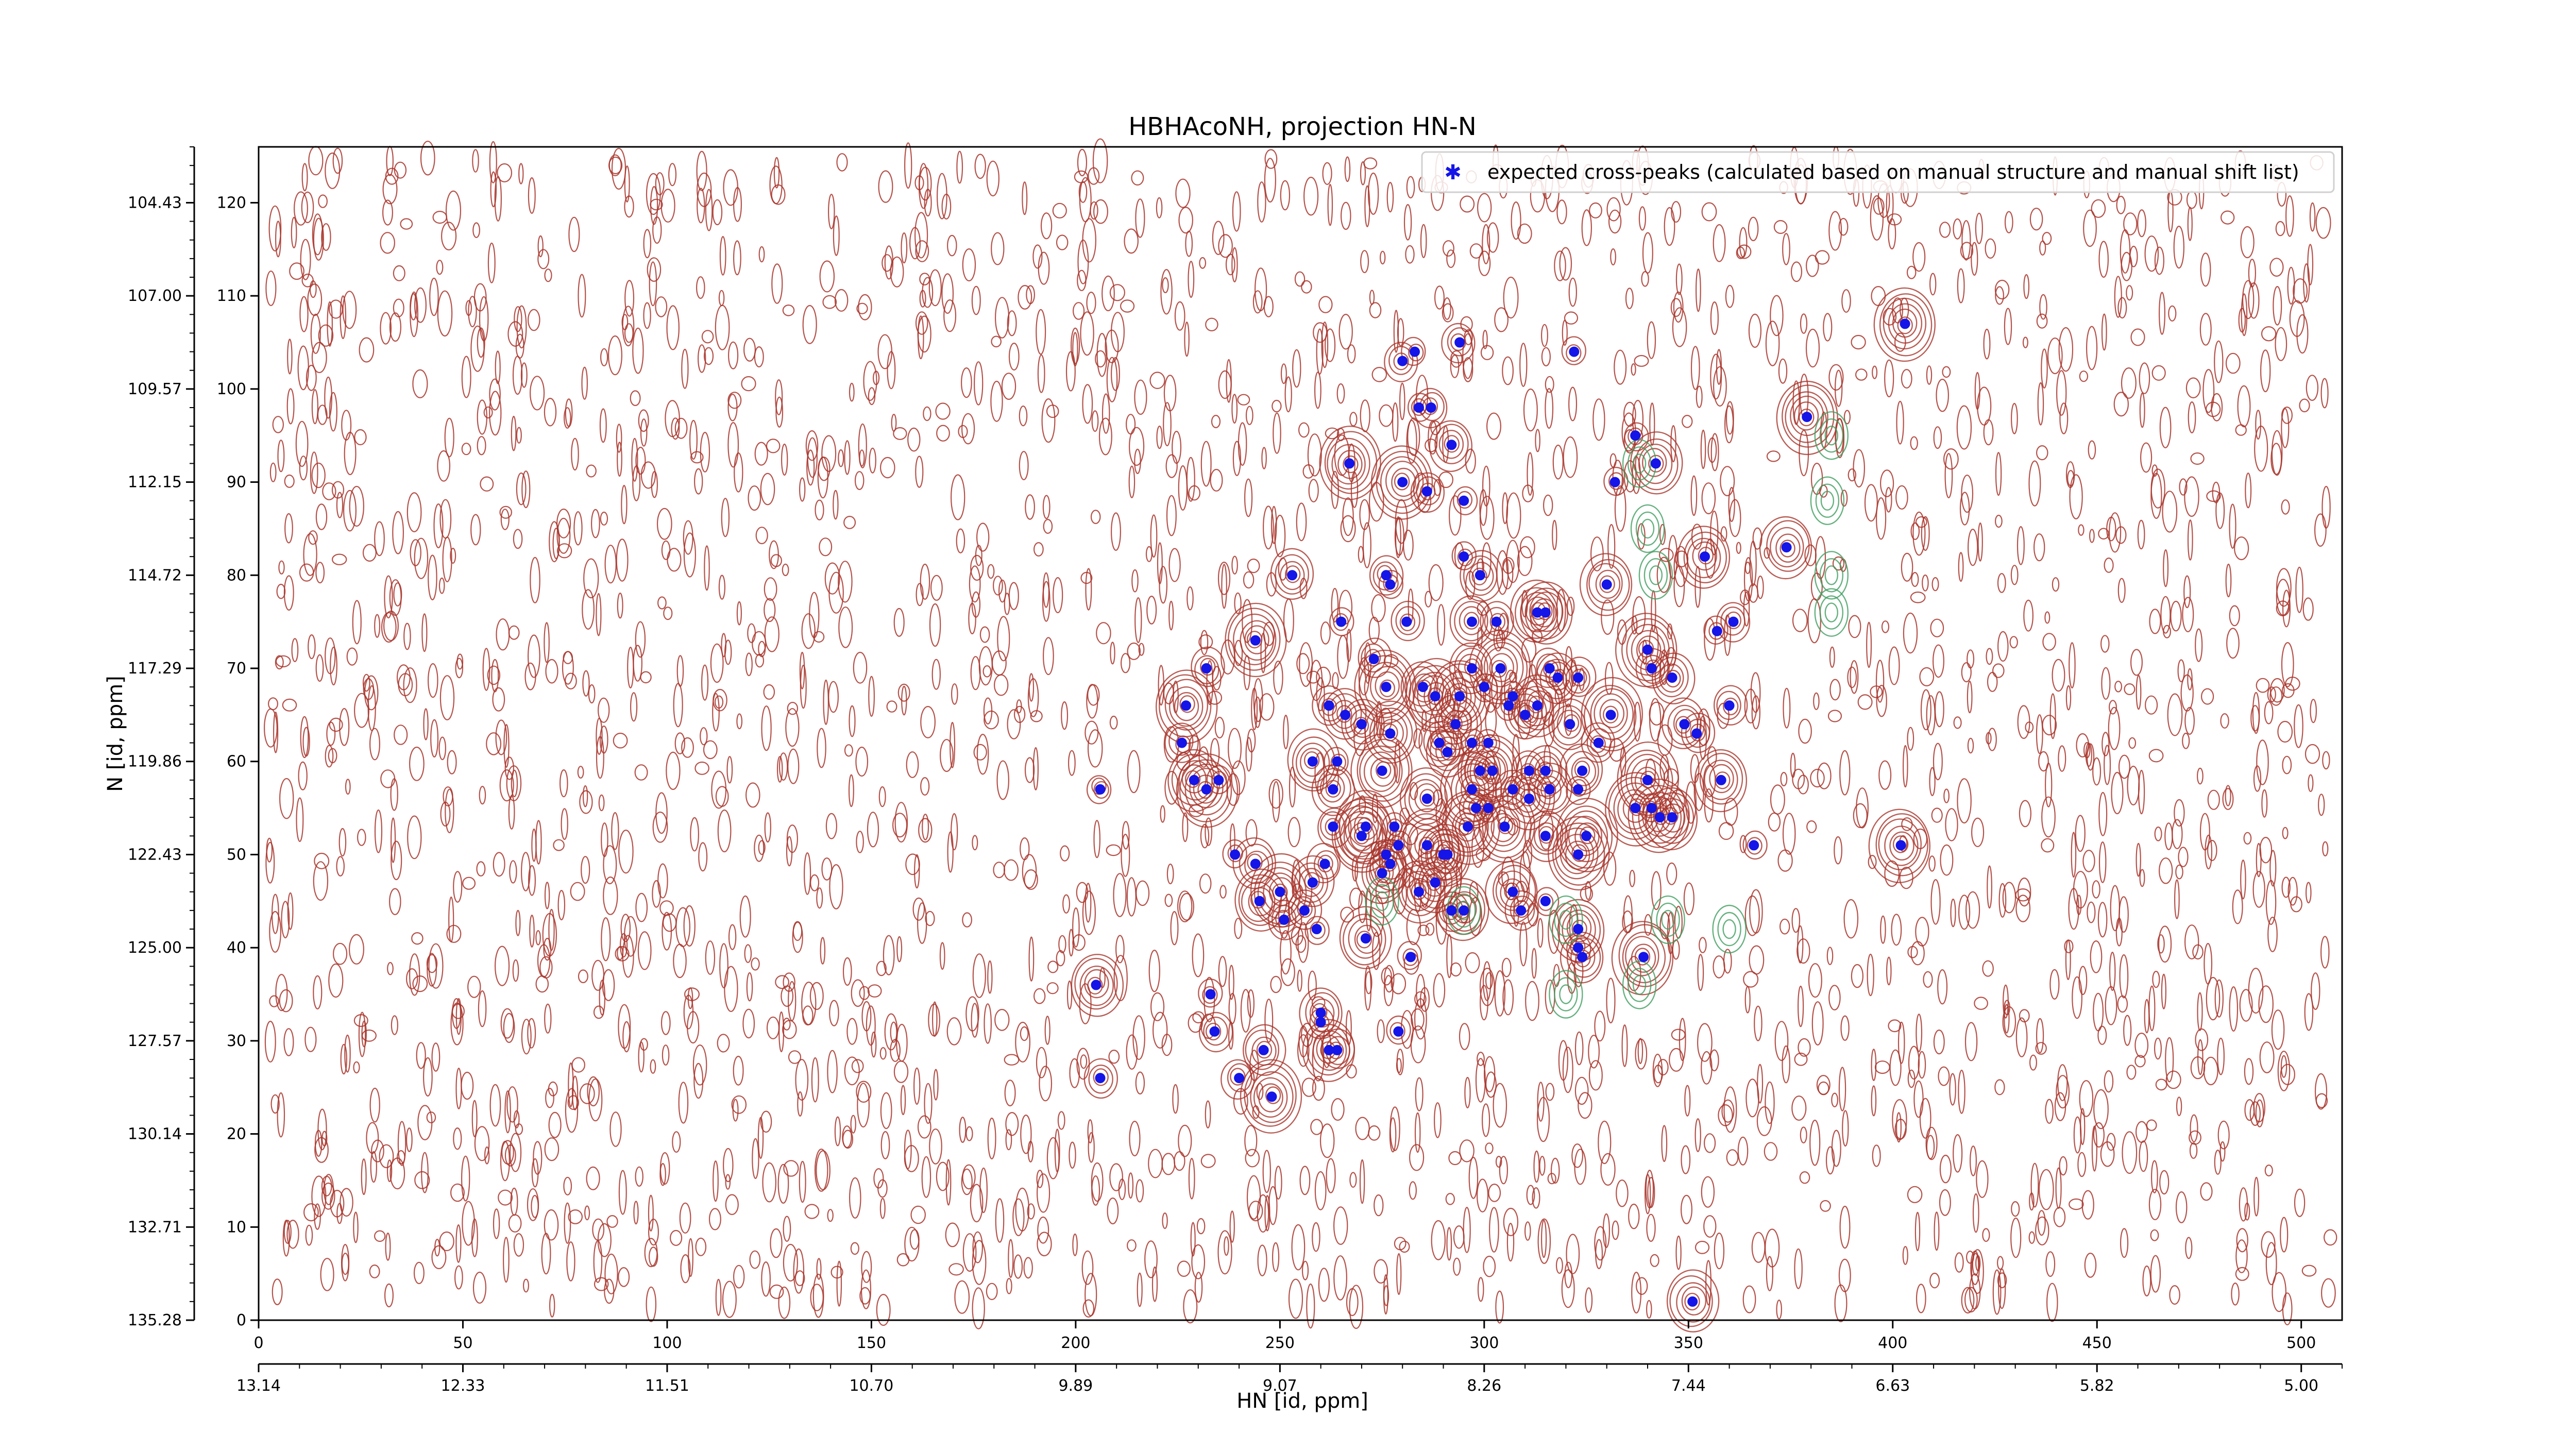  What do you see at coordinates (1668, 919) in the screenshot?
I see `negative-contour` at bounding box center [1668, 919].